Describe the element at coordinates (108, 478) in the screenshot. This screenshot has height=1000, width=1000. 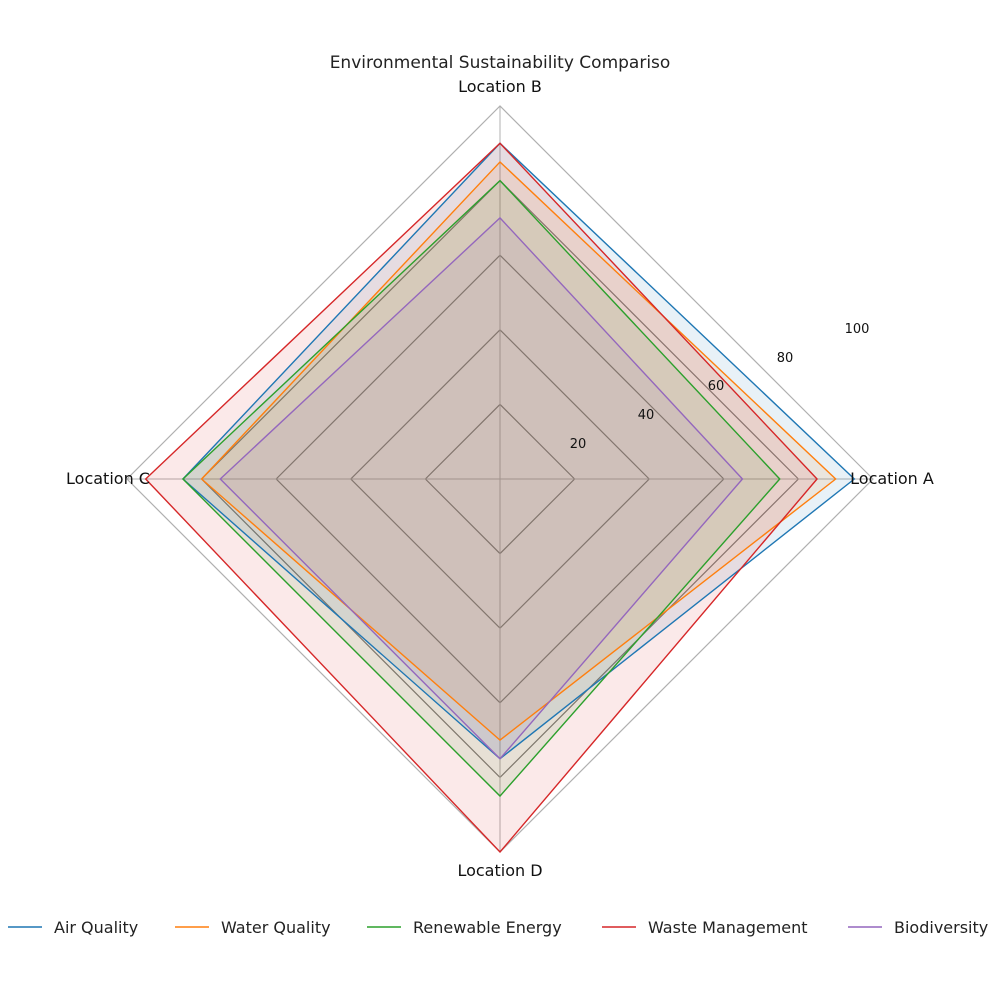
I see `axis-label-location-c: Location C` at that location.